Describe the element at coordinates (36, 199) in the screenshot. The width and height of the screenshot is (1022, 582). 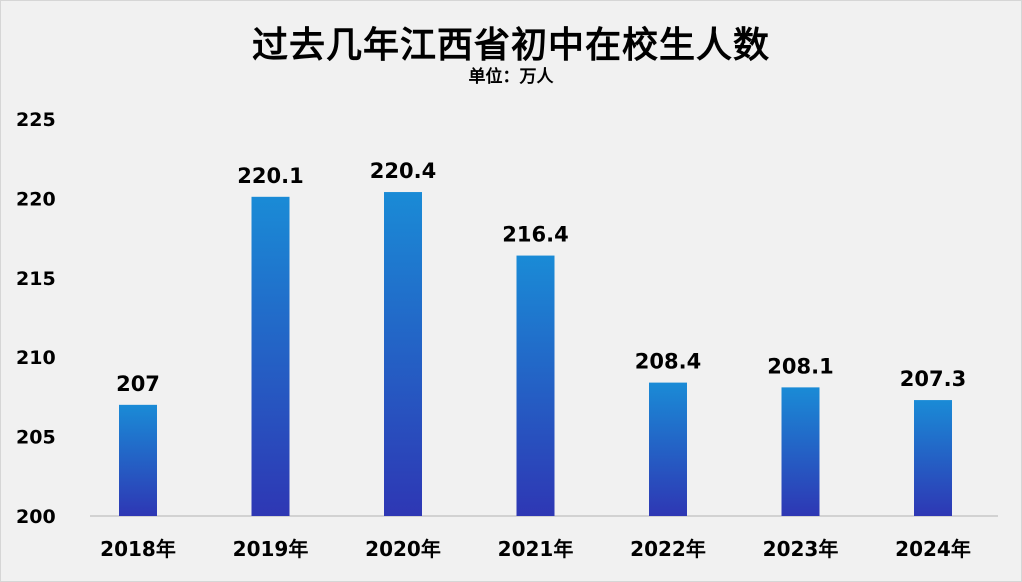
I see `y-tick-label: 220` at that location.